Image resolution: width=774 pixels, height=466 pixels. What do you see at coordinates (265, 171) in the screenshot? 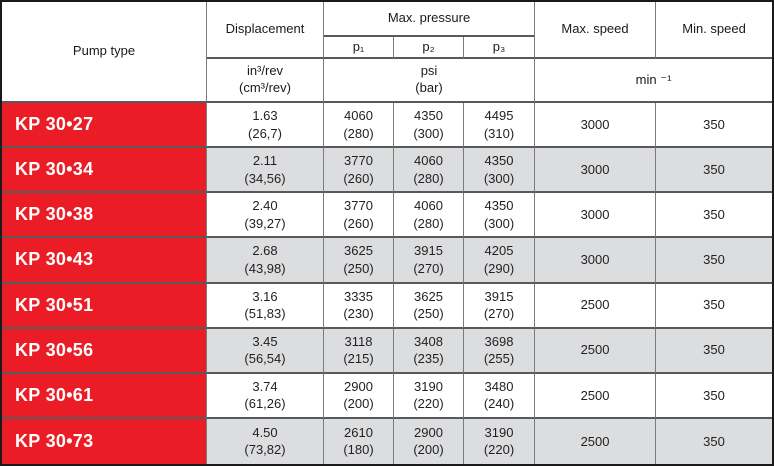
I see `displacement-cell: 2.11 (34,56)` at bounding box center [265, 171].